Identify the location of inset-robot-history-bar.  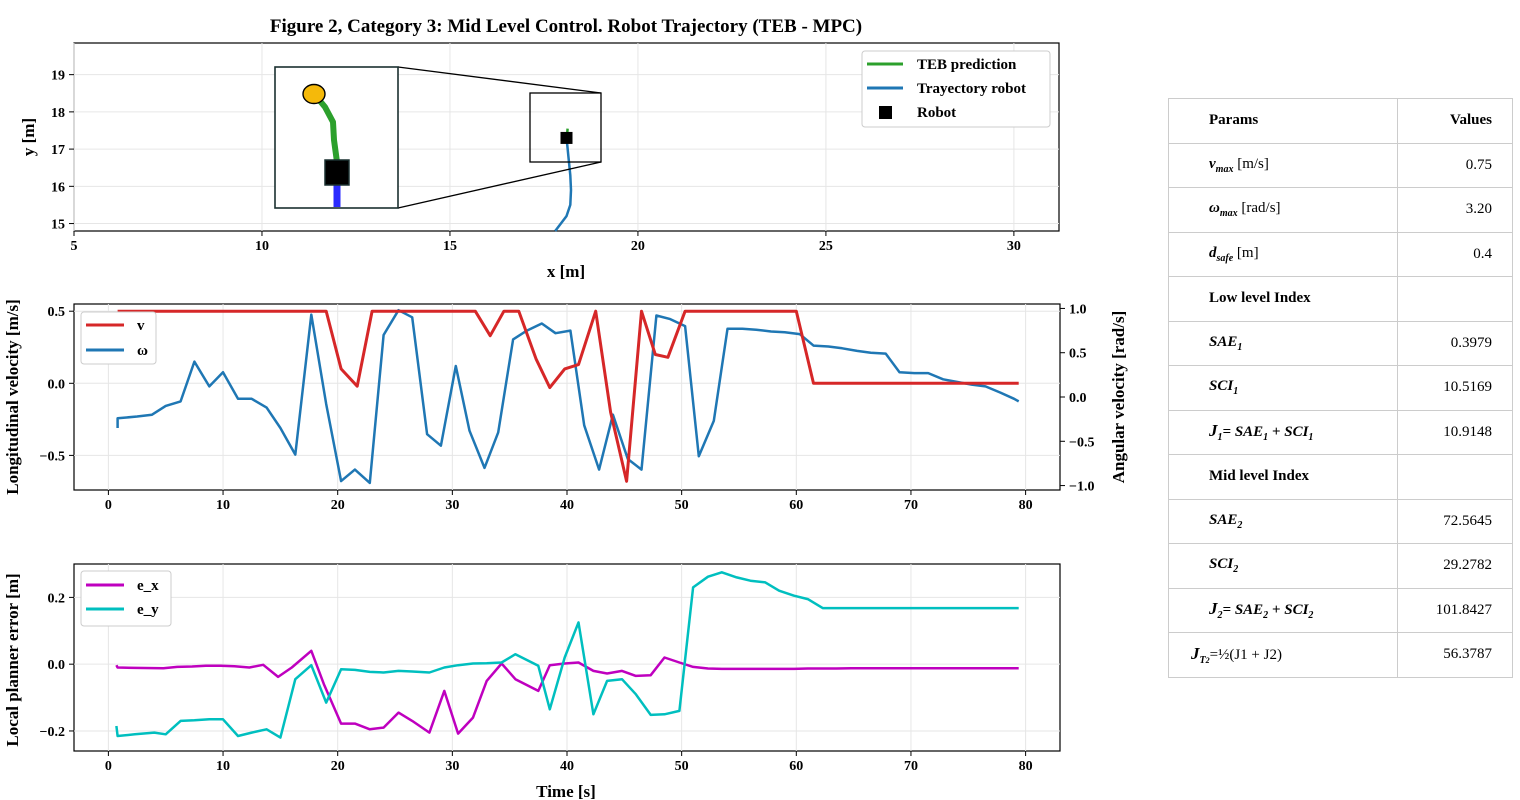
(337, 195).